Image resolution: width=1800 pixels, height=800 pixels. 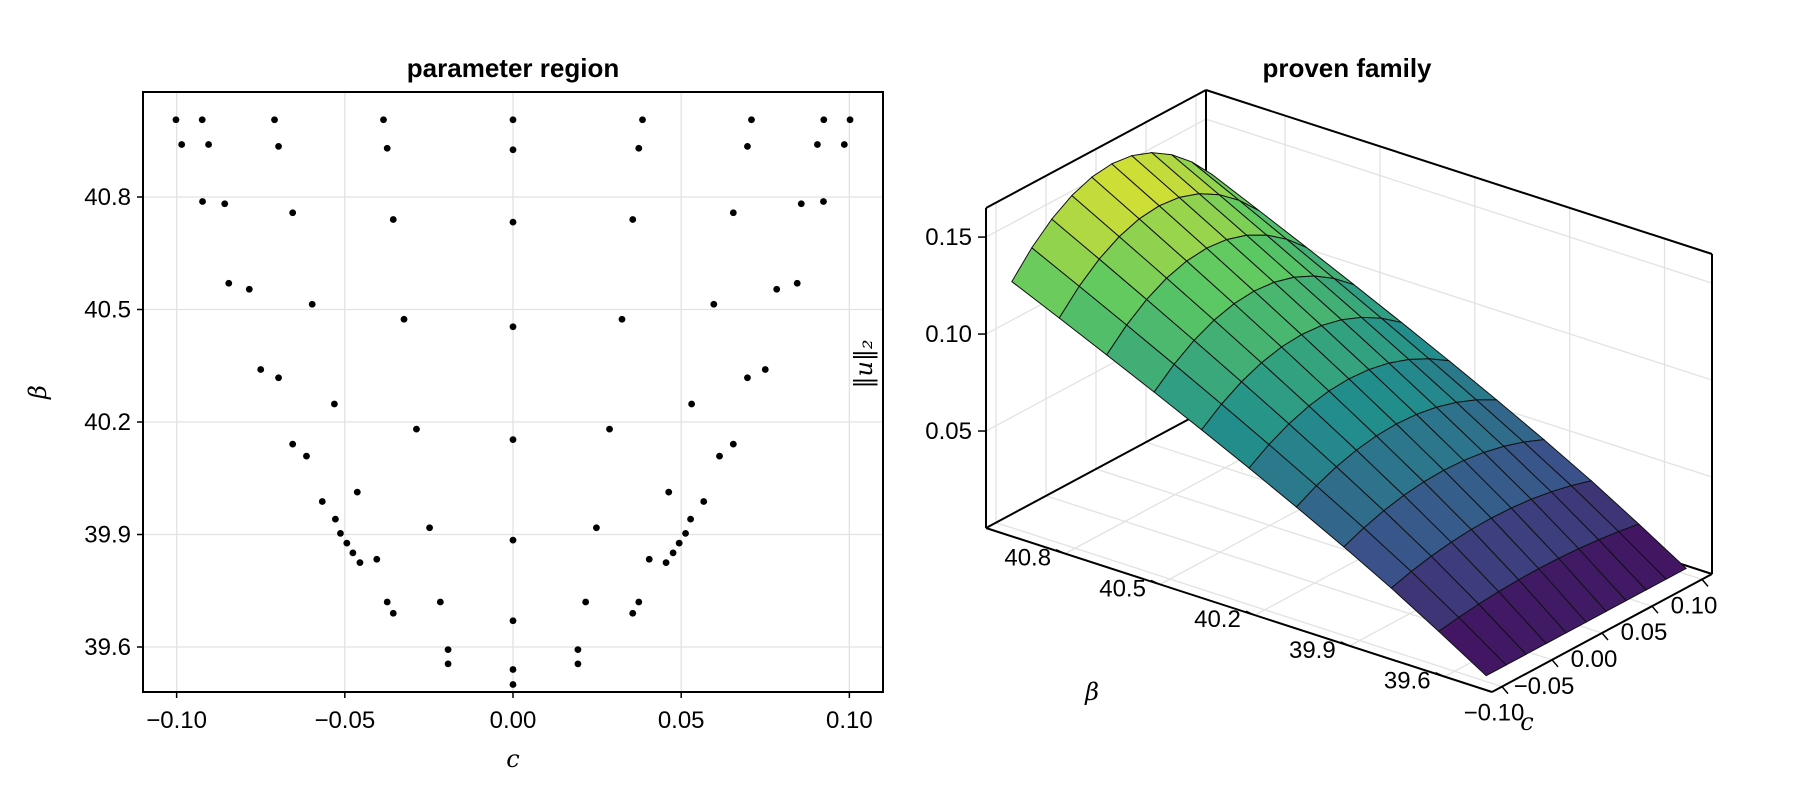 I want to click on beta-tick-label: 40.2, so click(x=1217, y=619).